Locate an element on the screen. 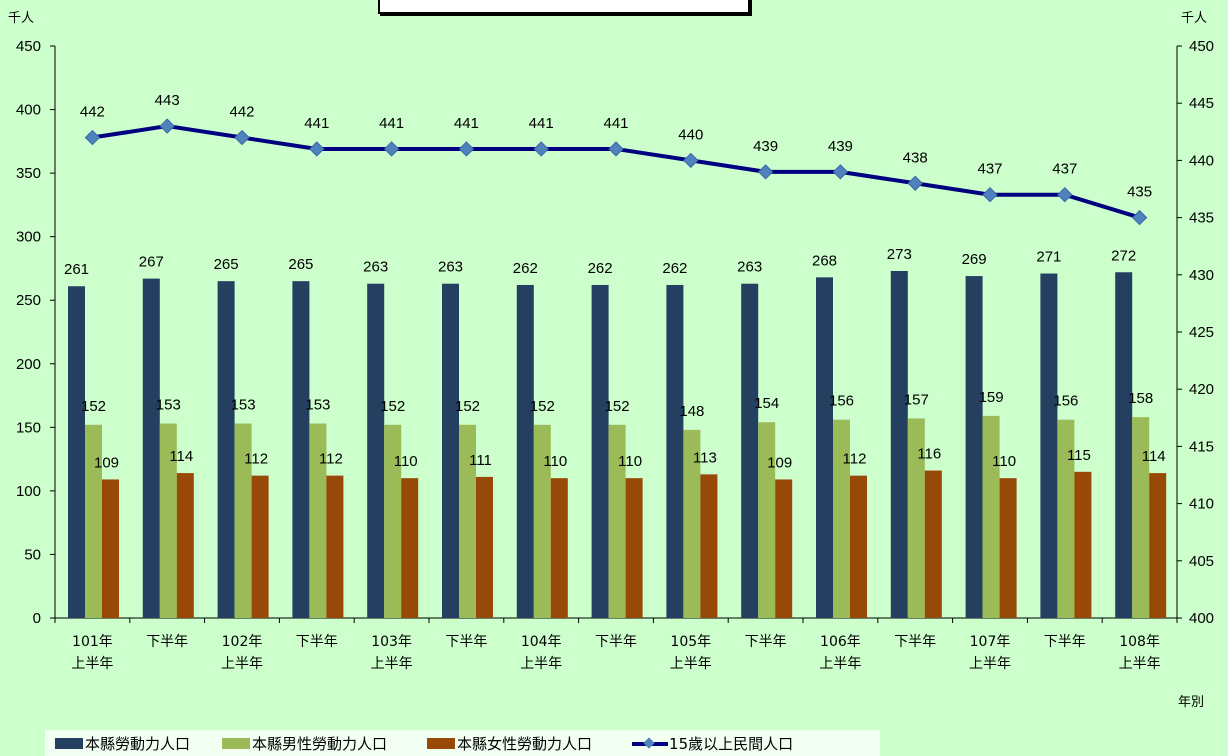  legend-item-female: 本縣女性勞動力人口 is located at coordinates (509, 743).